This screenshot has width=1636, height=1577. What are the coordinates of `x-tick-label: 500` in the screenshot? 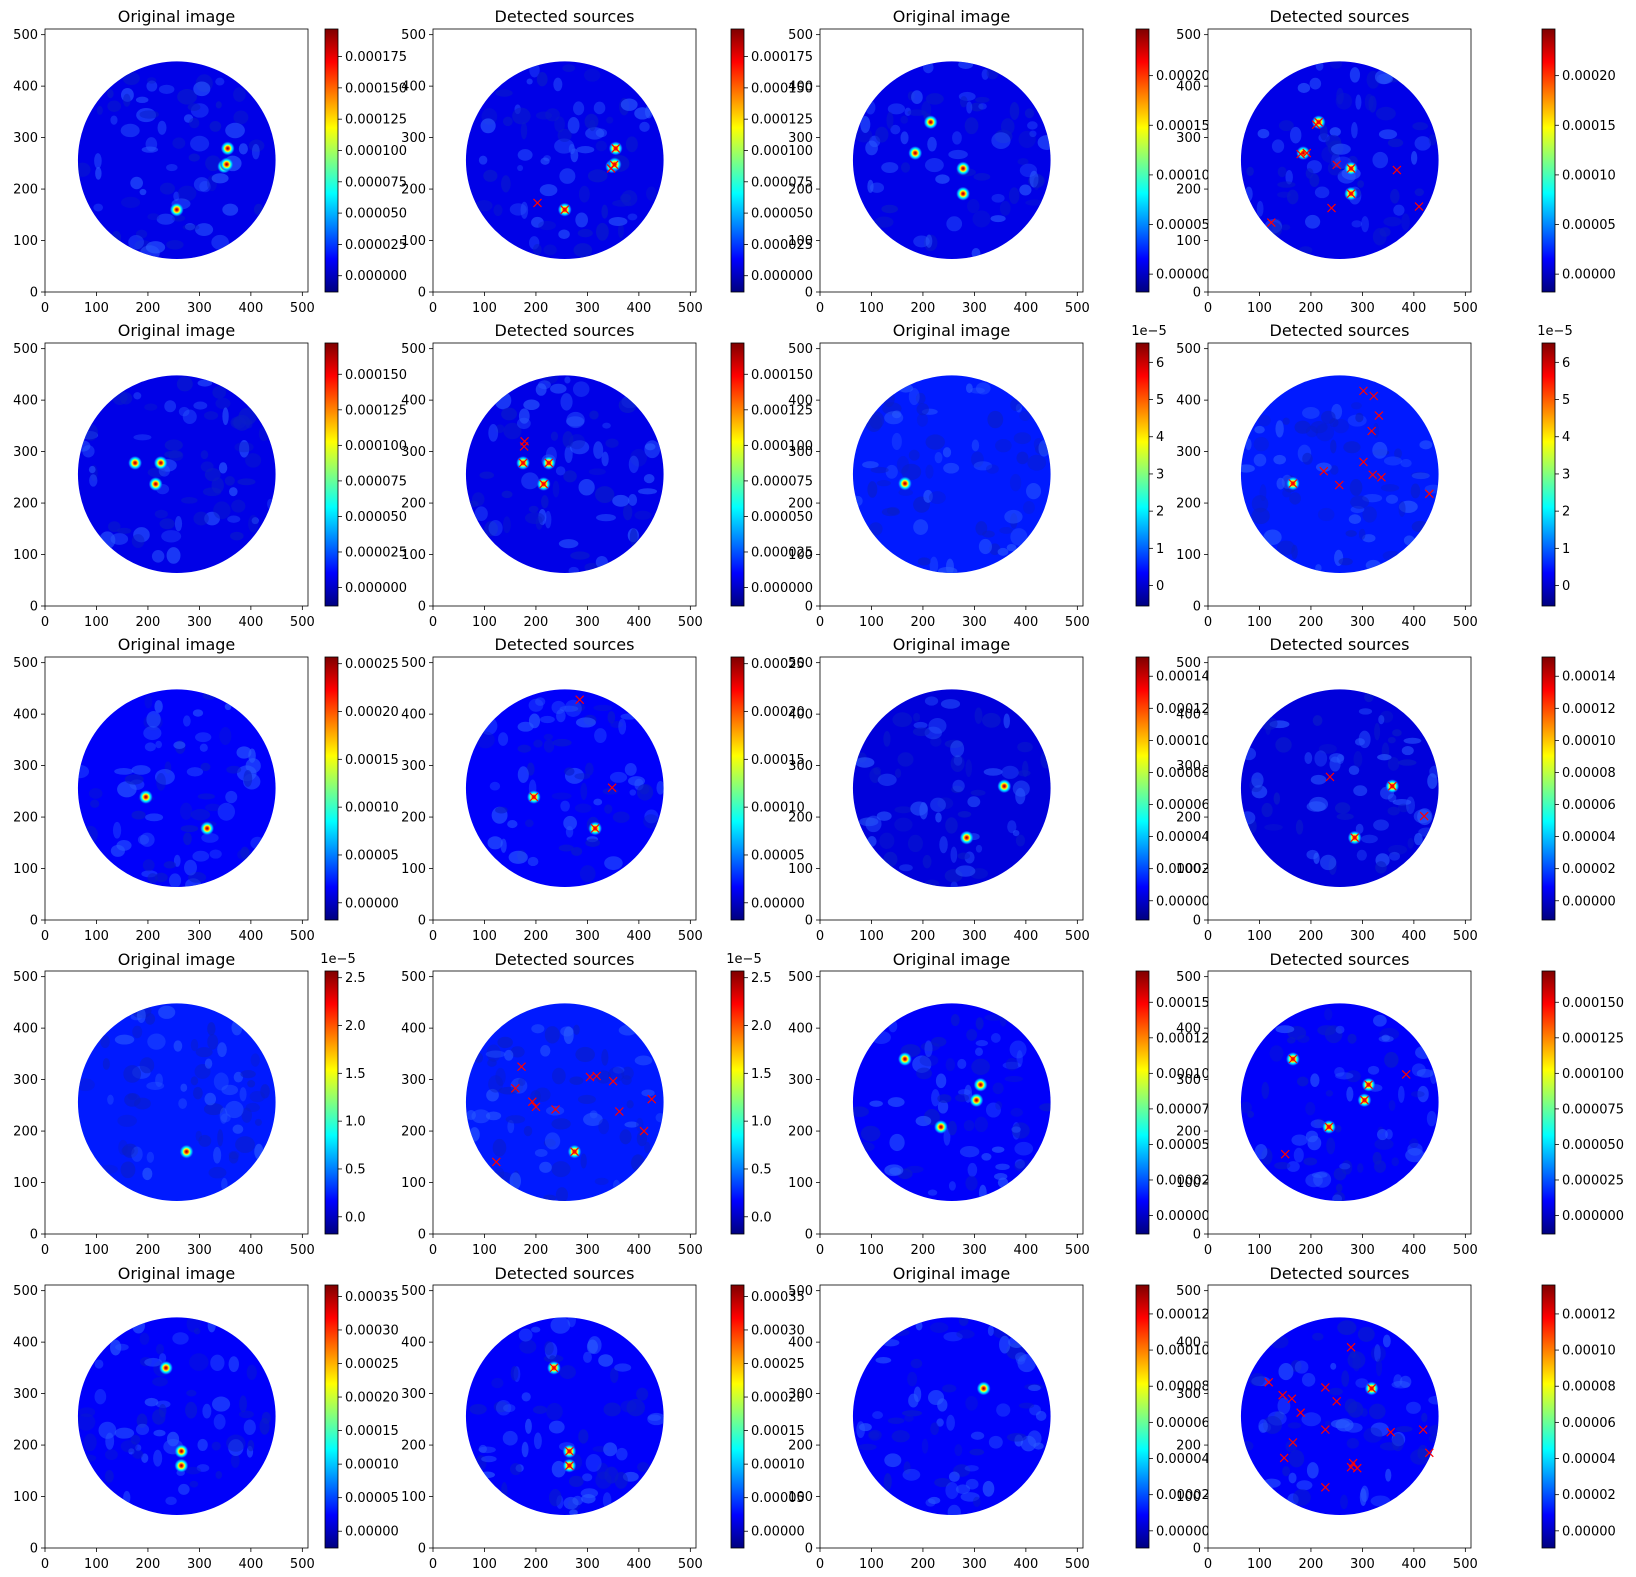 It's located at (1077, 1250).